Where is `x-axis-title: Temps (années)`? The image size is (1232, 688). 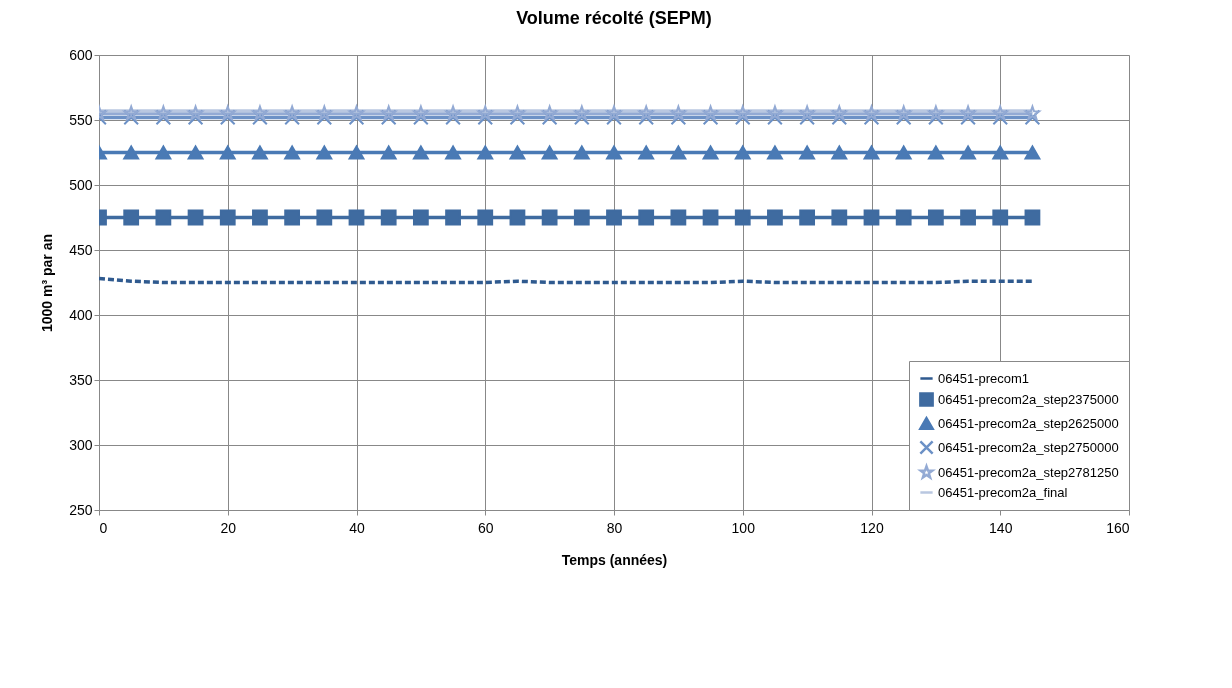
x-axis-title: Temps (années) is located at coordinates (614, 559).